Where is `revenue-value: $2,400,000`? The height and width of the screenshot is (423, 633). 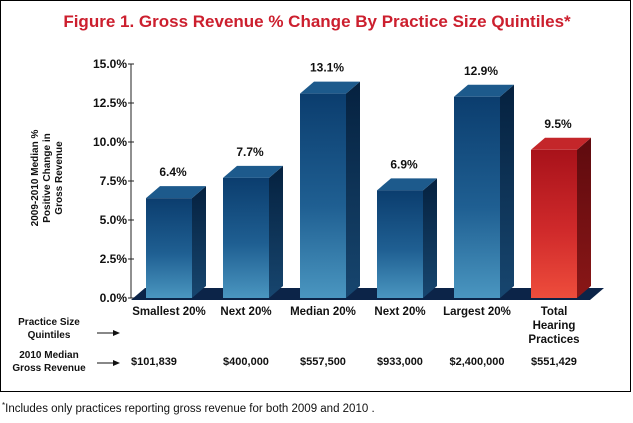
revenue-value: $2,400,000 is located at coordinates (476, 362).